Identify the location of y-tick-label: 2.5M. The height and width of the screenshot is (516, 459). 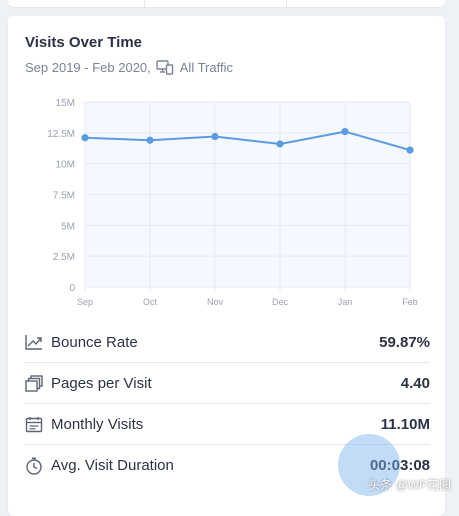
(64, 257).